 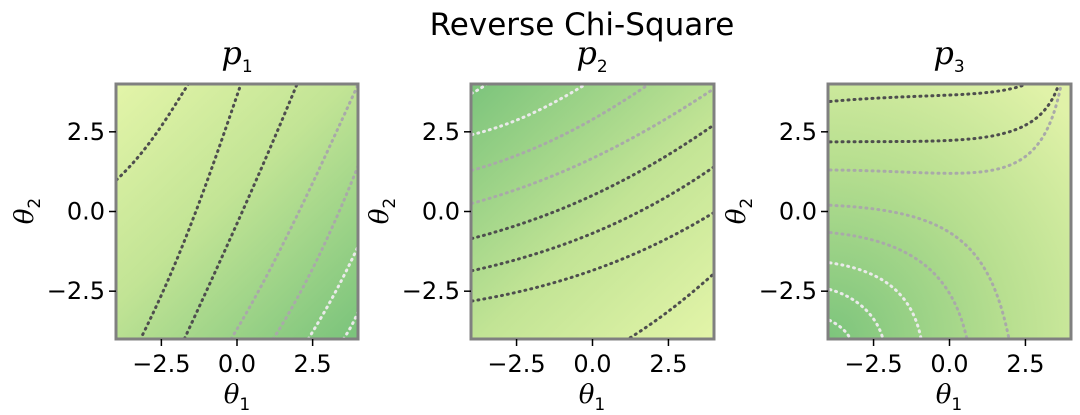 I want to click on panel-2-ytick-label: 0.0, so click(x=441, y=212).